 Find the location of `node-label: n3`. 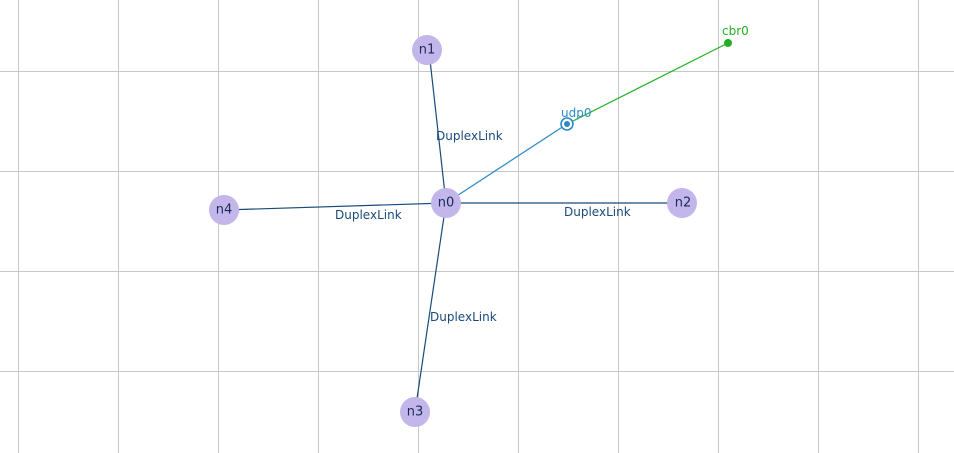

node-label: n3 is located at coordinates (415, 412).